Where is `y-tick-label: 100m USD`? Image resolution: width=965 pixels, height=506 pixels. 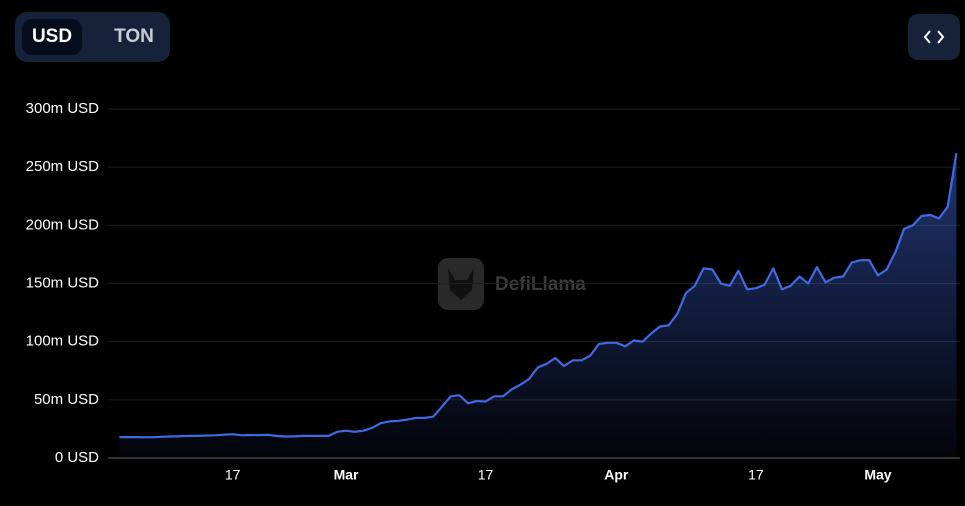
y-tick-label: 100m USD is located at coordinates (63, 341).